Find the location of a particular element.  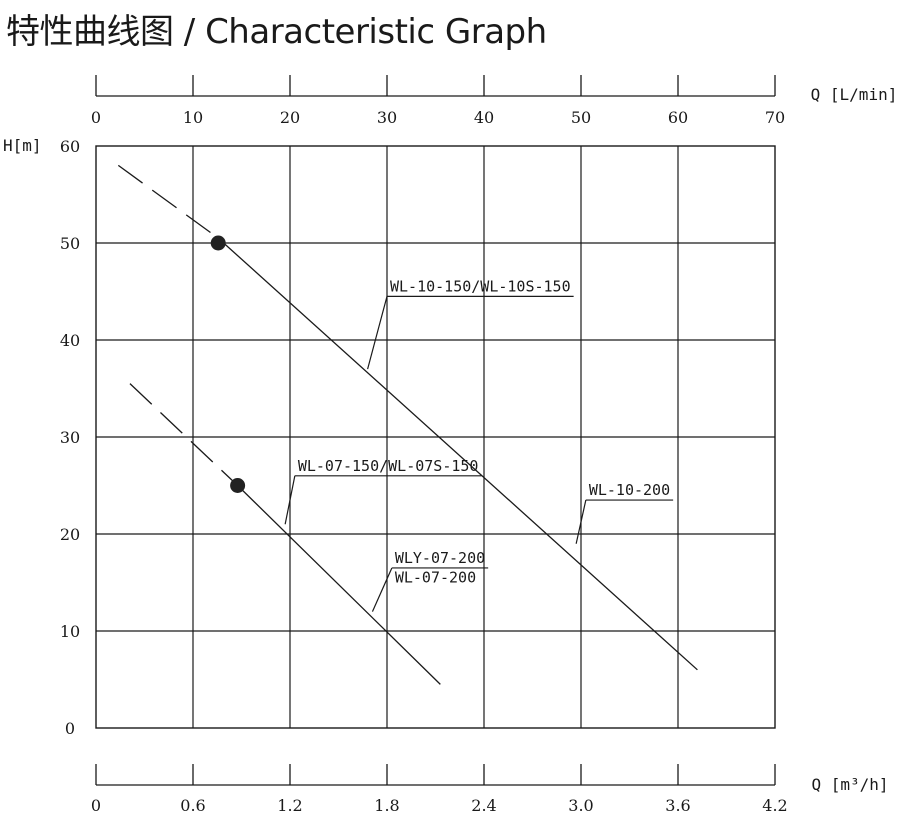

top-tick-label: 20 is located at coordinates (290, 117).